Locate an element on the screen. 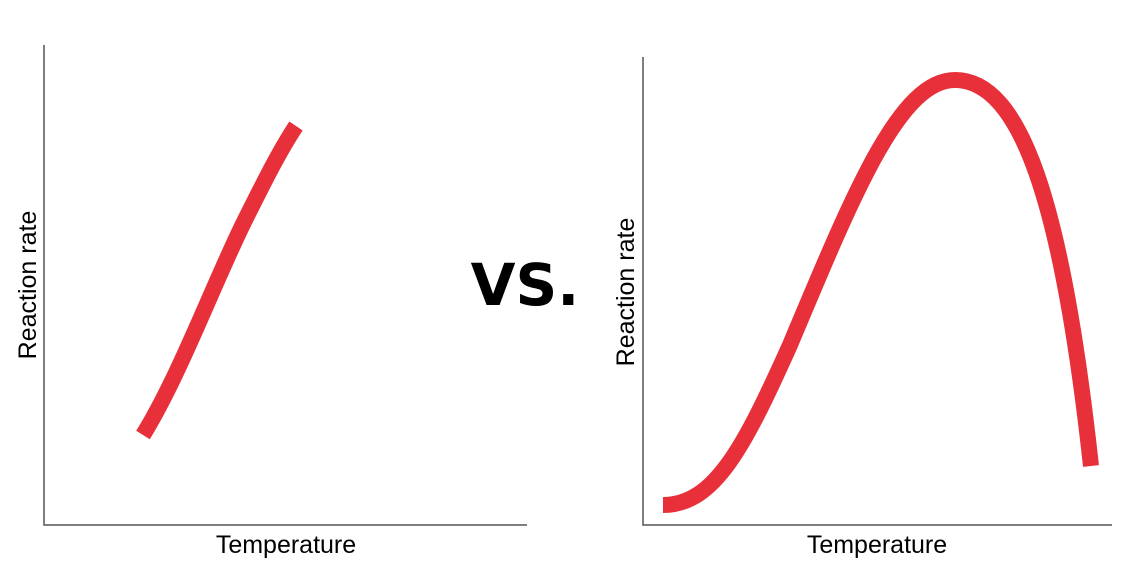 The height and width of the screenshot is (583, 1132). versus-text: VS. is located at coordinates (525, 285).